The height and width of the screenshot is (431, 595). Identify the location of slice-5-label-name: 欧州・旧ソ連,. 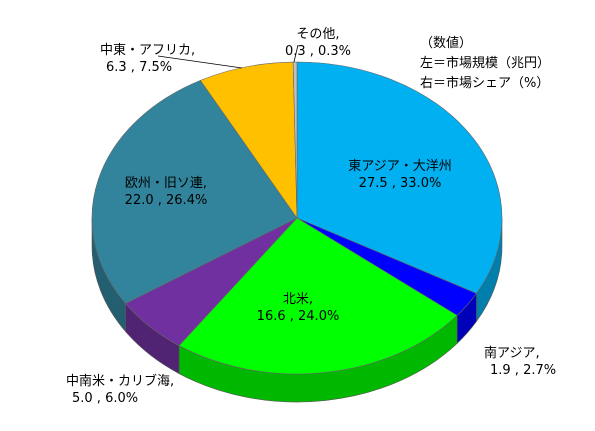
(166, 183).